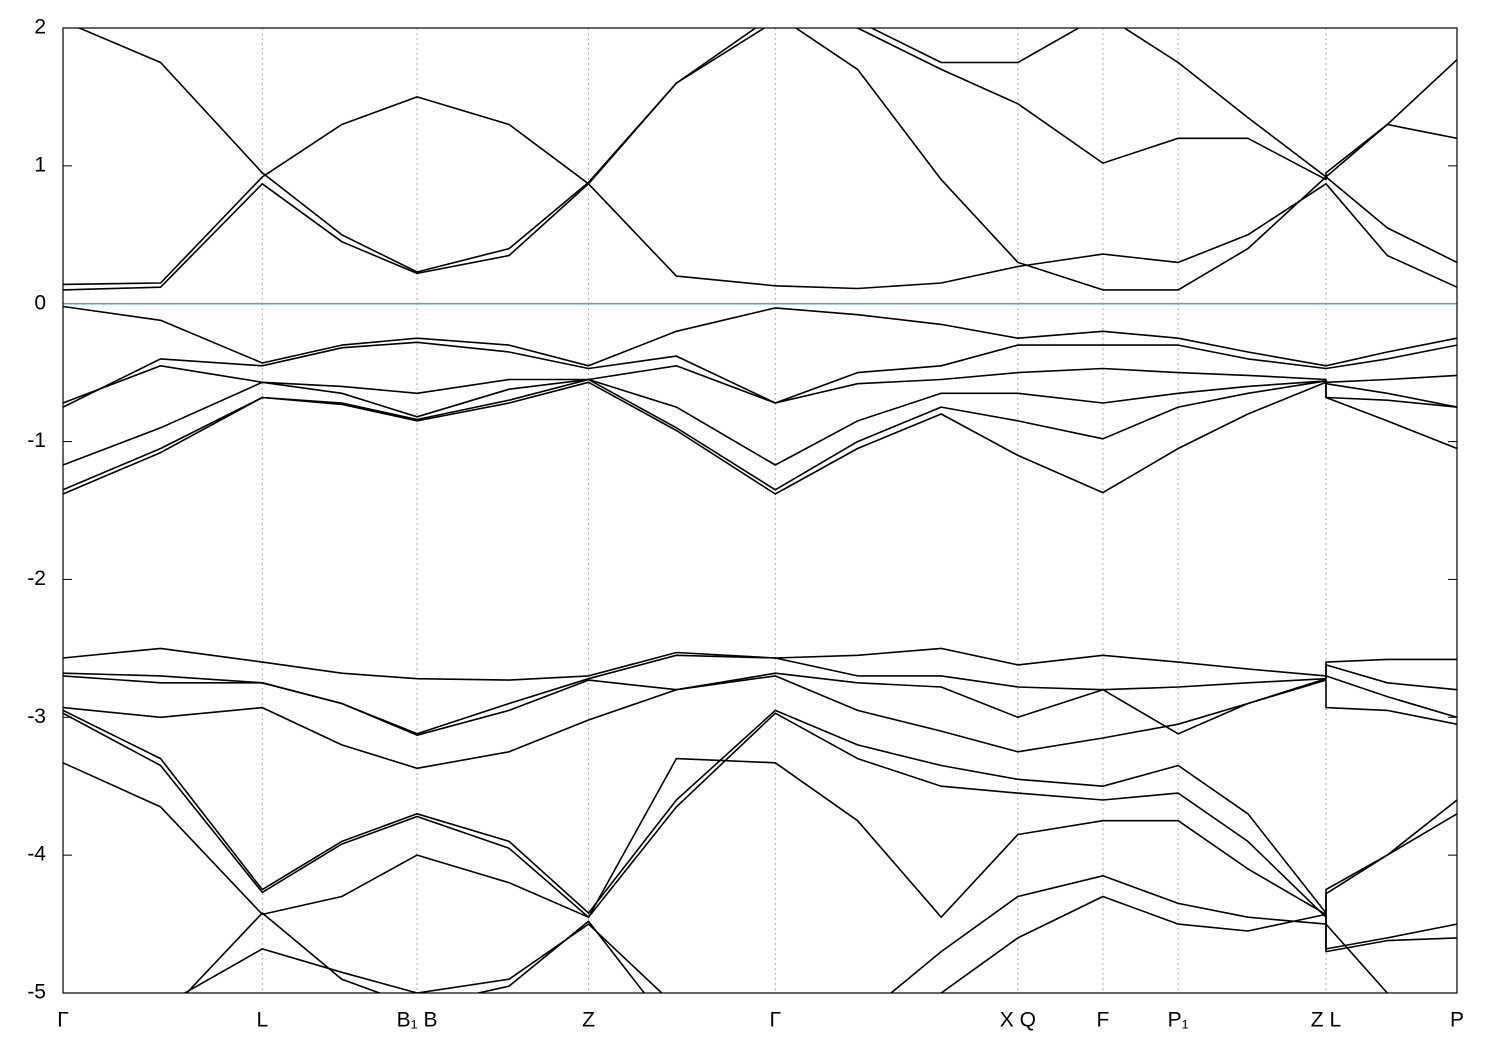  I want to click on x-tick-label: F, so click(1103, 1020).